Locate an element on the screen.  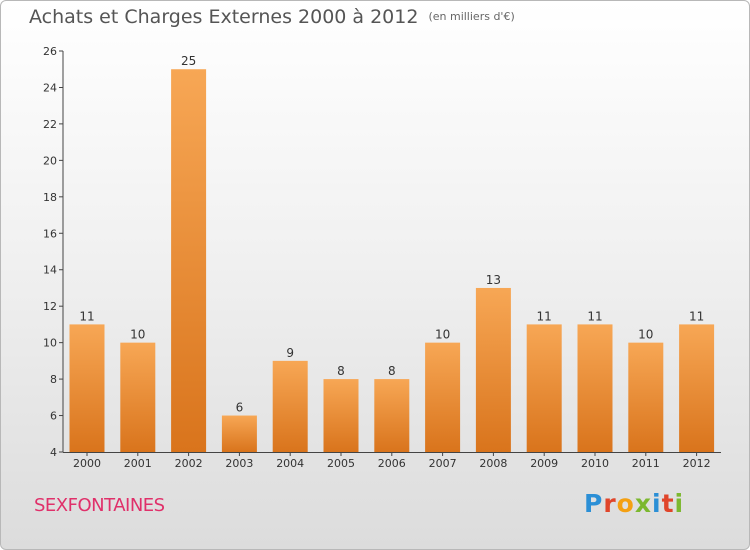
x-tick-label: 2002 is located at coordinates (189, 463).